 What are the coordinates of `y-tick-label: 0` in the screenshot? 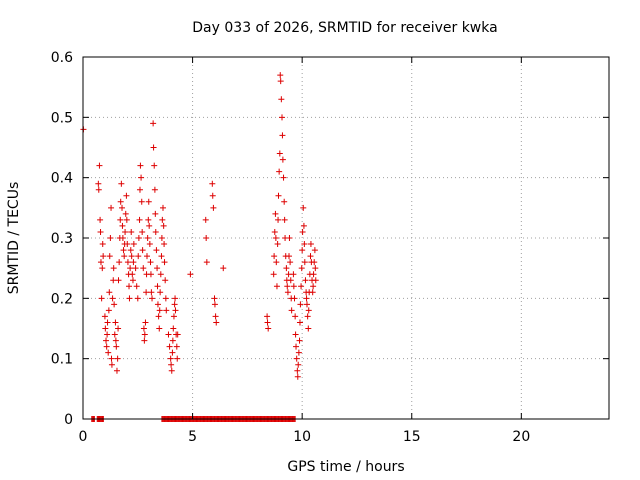 It's located at (68, 420).